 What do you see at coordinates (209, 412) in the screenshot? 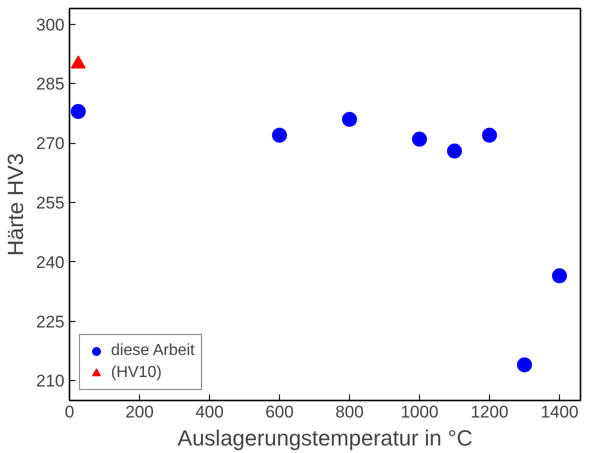
I see `x-tick-label: 400` at bounding box center [209, 412].